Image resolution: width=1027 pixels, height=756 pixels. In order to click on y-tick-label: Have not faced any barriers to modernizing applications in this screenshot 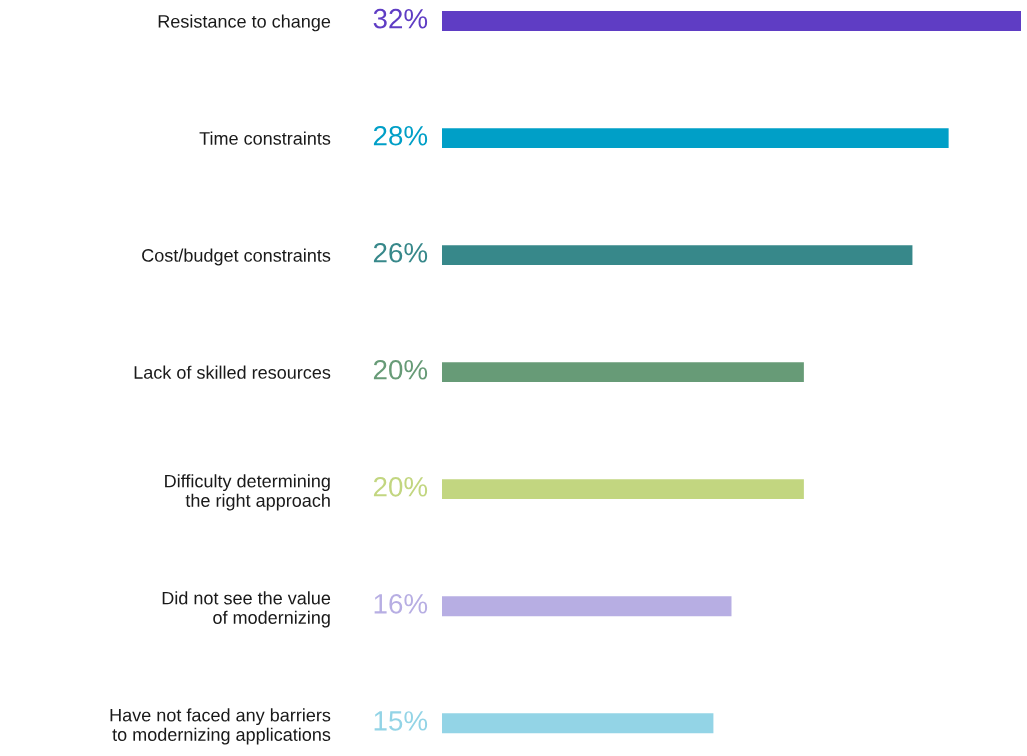, I will do `click(220, 726)`.